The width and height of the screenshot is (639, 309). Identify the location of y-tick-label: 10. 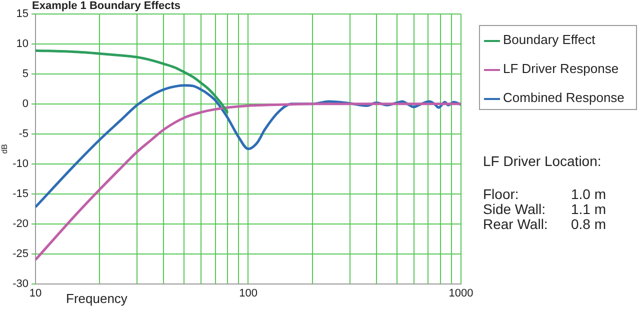
(22, 44).